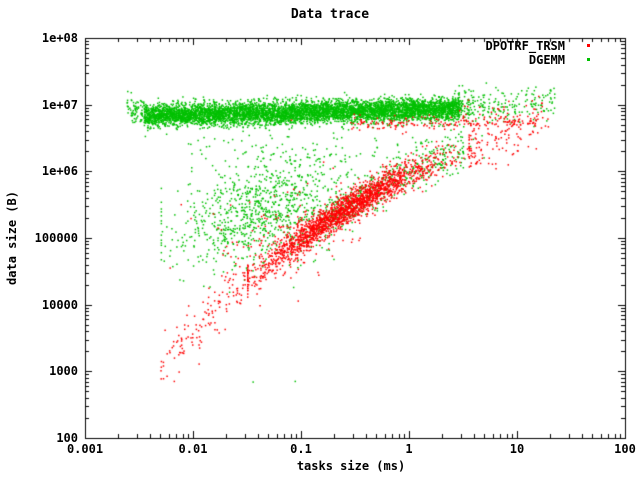 The width and height of the screenshot is (640, 480). I want to click on y-tick-label: 1000, so click(63, 371).